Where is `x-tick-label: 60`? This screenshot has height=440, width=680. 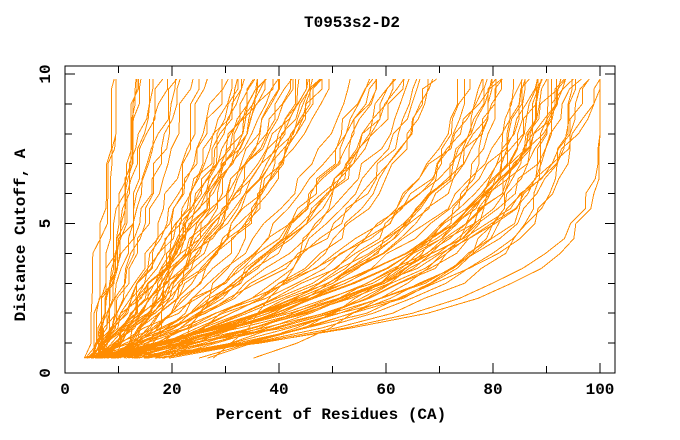 x-tick-label: 60 is located at coordinates (385, 390).